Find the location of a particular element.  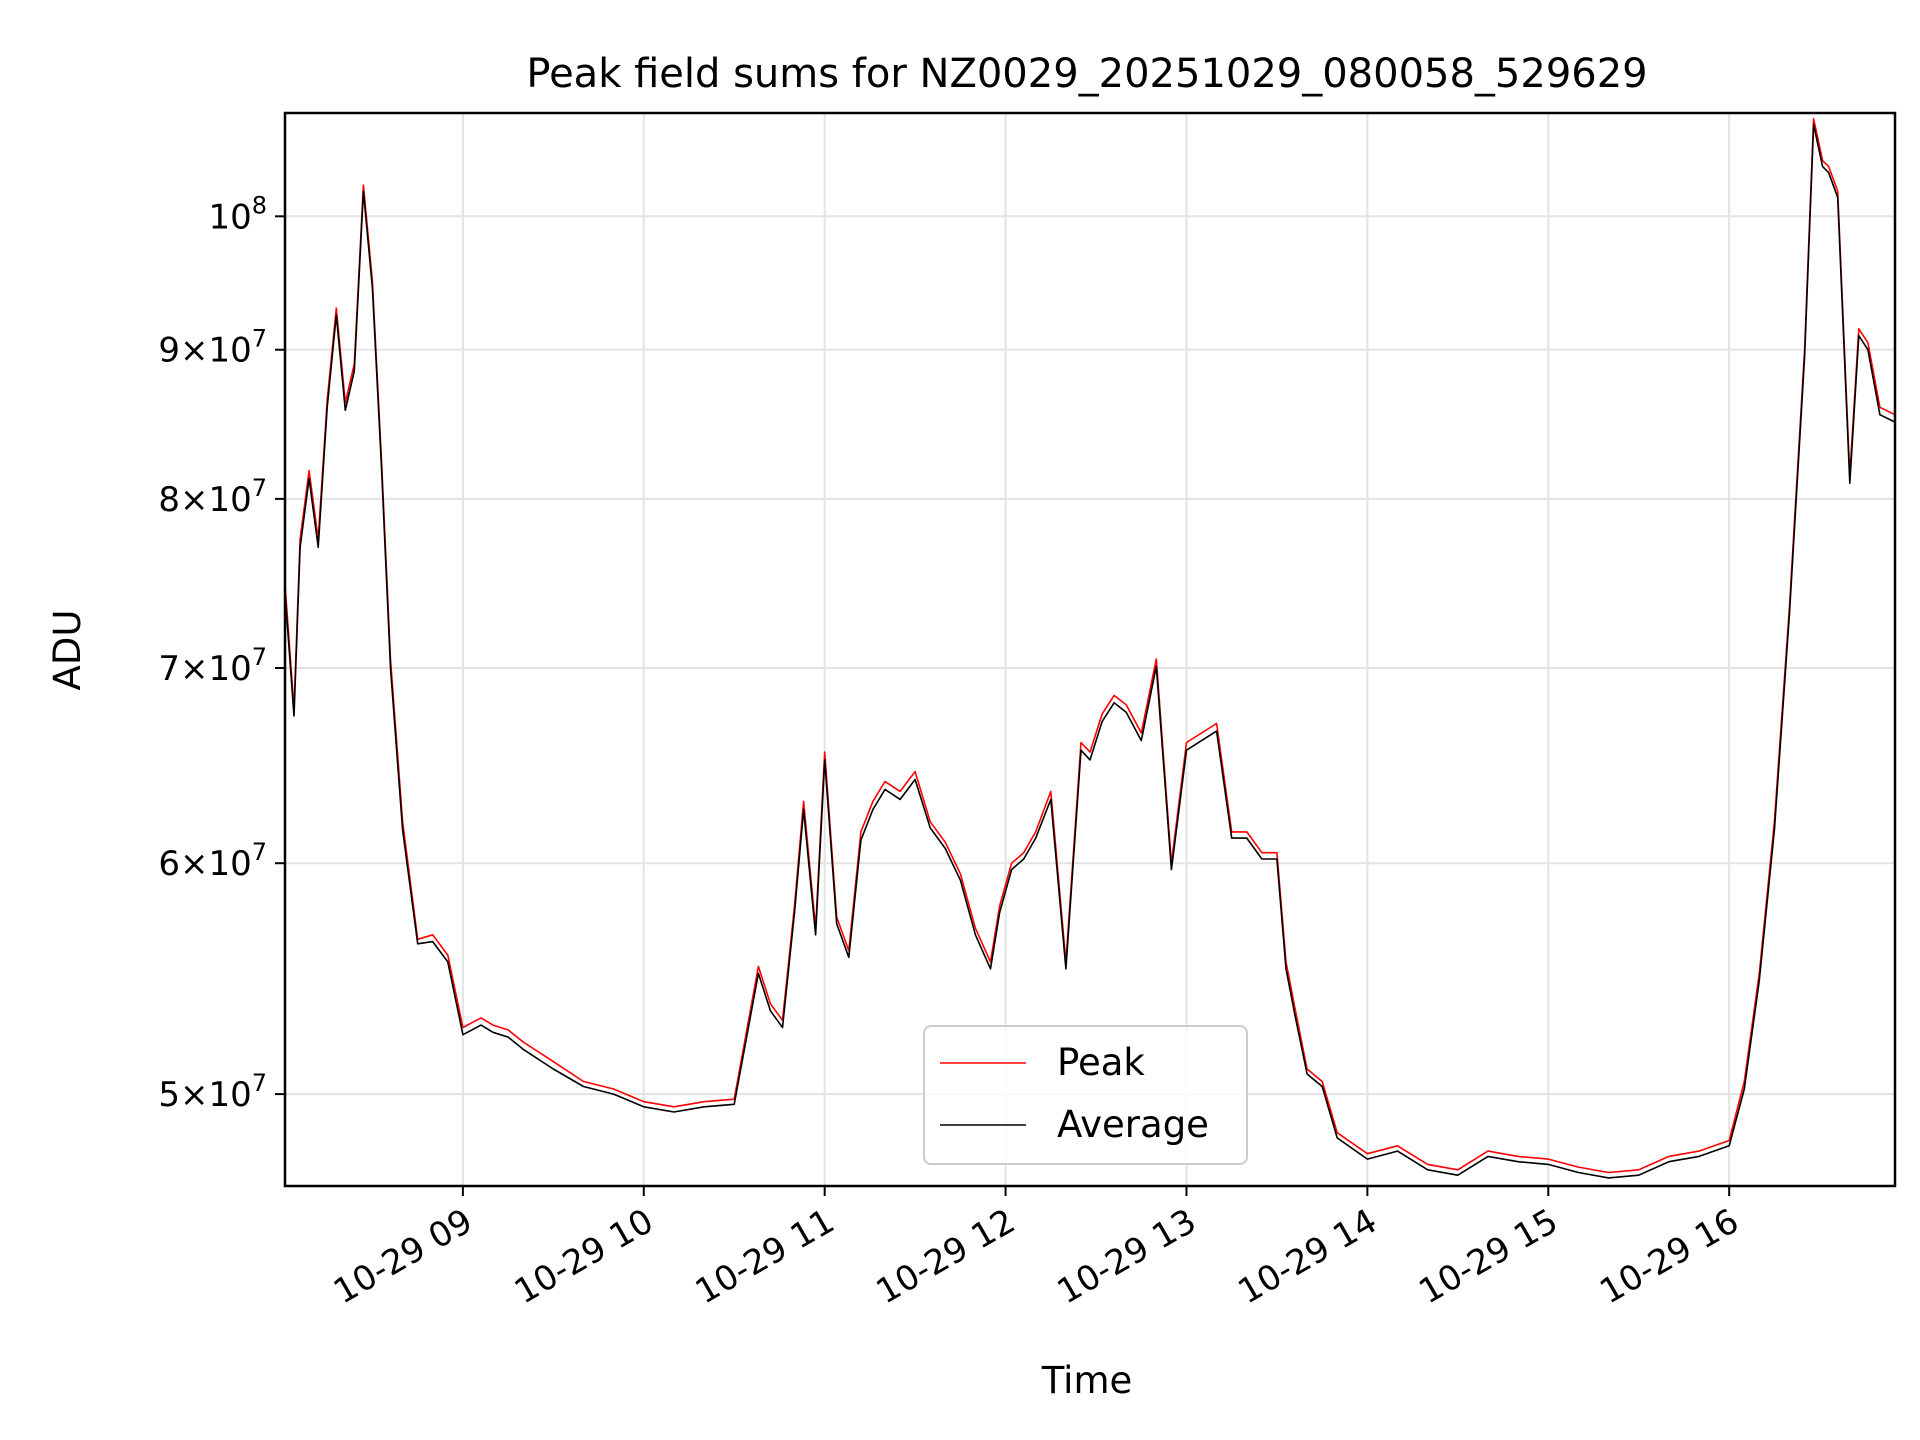

y-tick-label: 8×107 is located at coordinates (212, 497).